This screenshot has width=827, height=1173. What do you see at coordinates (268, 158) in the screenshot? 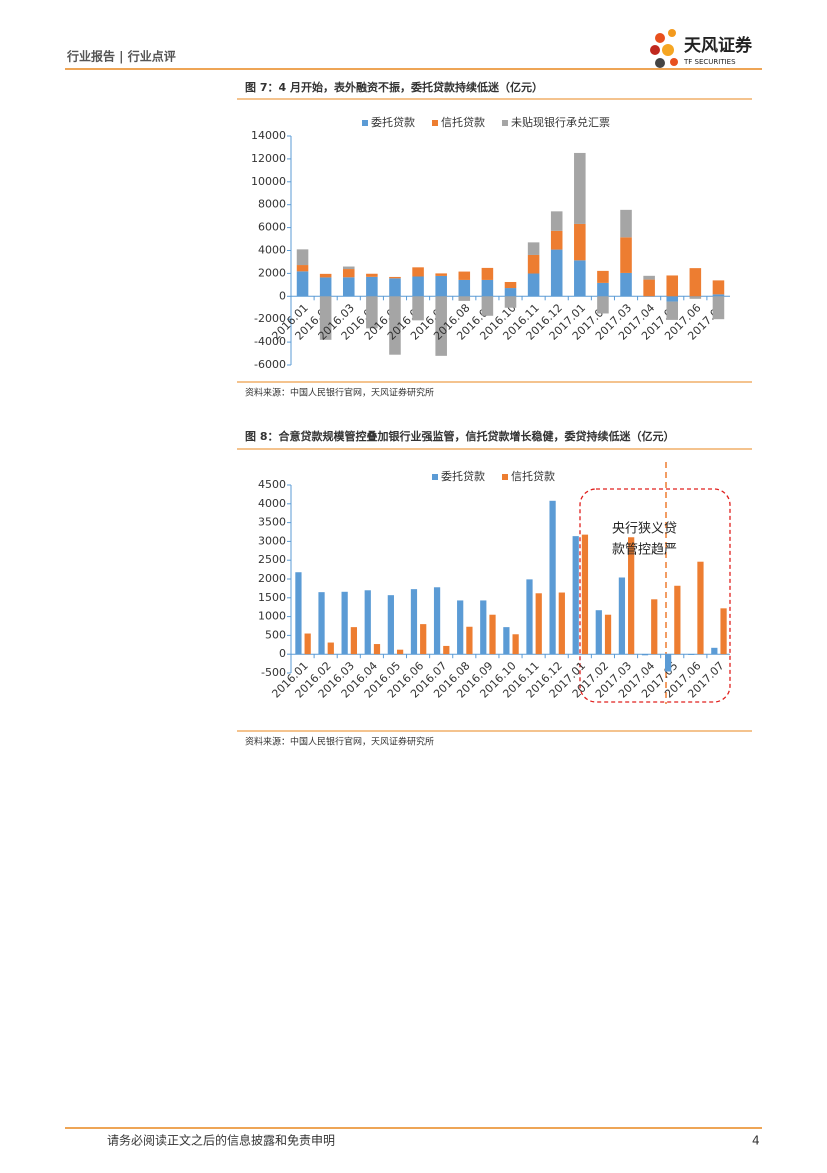
I see `y-tick-label: 12000` at bounding box center [268, 158].